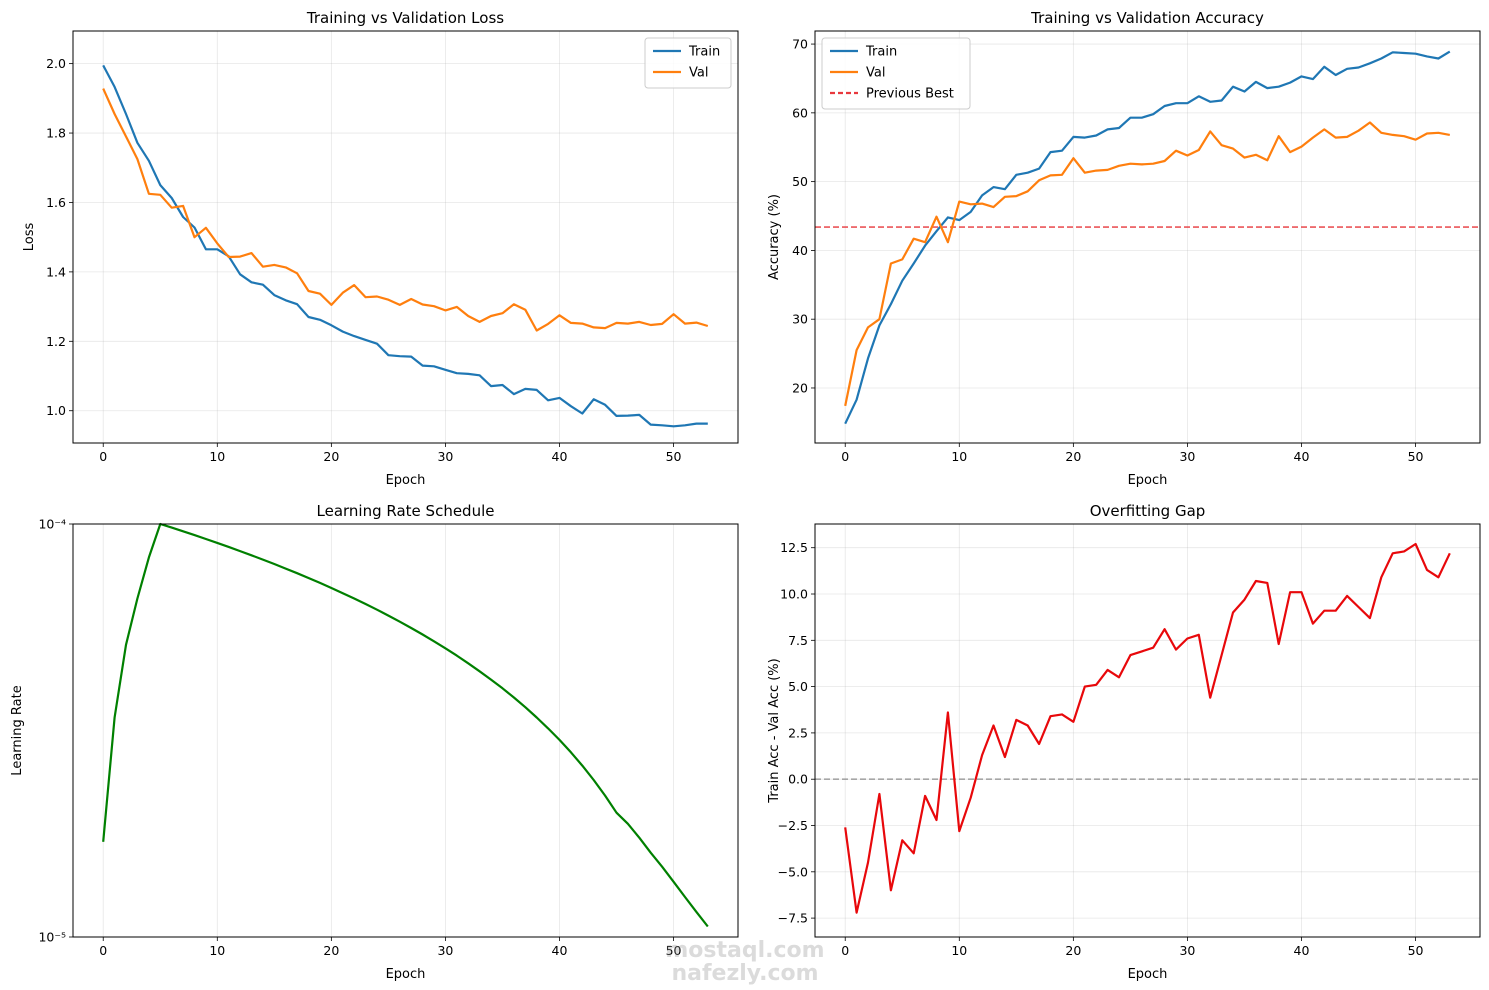 Image resolution: width=1489 pixels, height=990 pixels. What do you see at coordinates (774, 237) in the screenshot?
I see `y-axis-label: Accuracy (%)` at bounding box center [774, 237].